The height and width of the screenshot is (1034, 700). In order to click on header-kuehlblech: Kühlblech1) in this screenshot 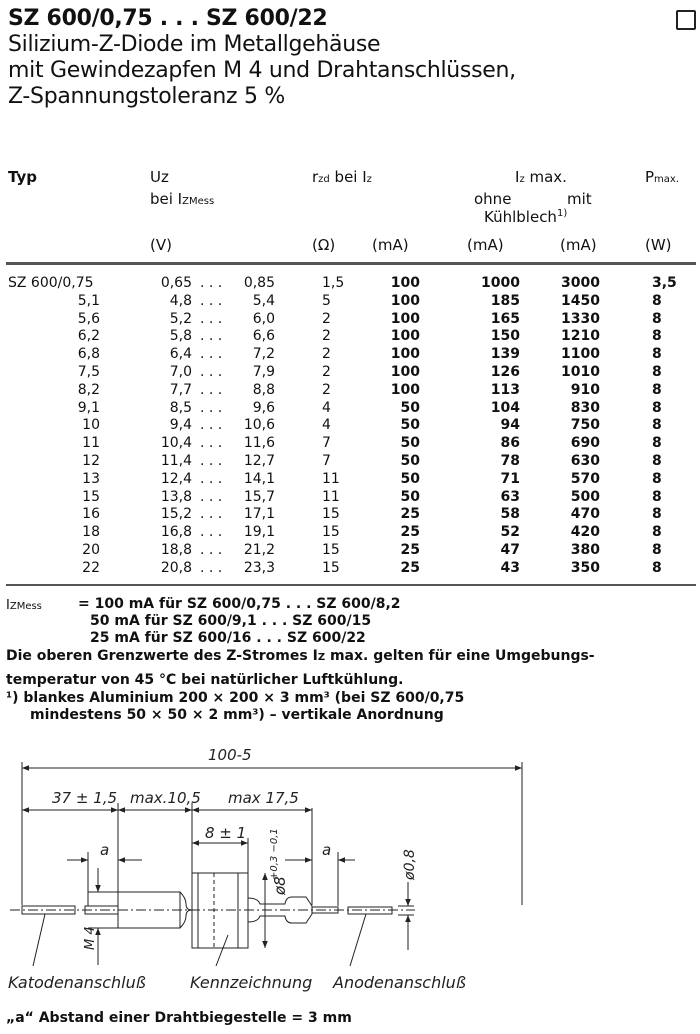, I will do `click(525, 217)`.